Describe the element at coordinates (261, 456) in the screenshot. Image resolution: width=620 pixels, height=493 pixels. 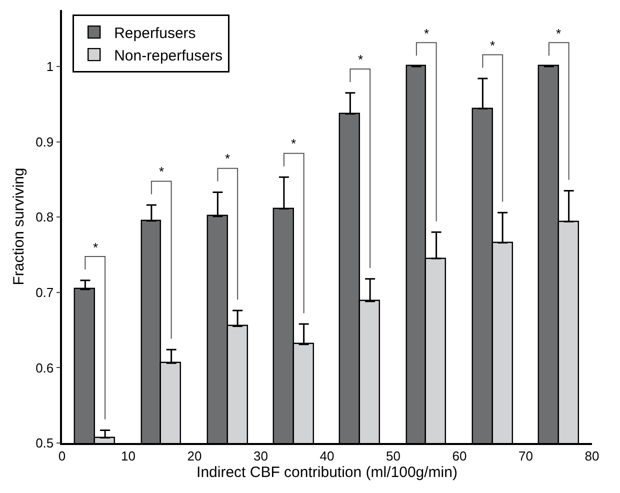
I see `x-tick-label: 30` at that location.